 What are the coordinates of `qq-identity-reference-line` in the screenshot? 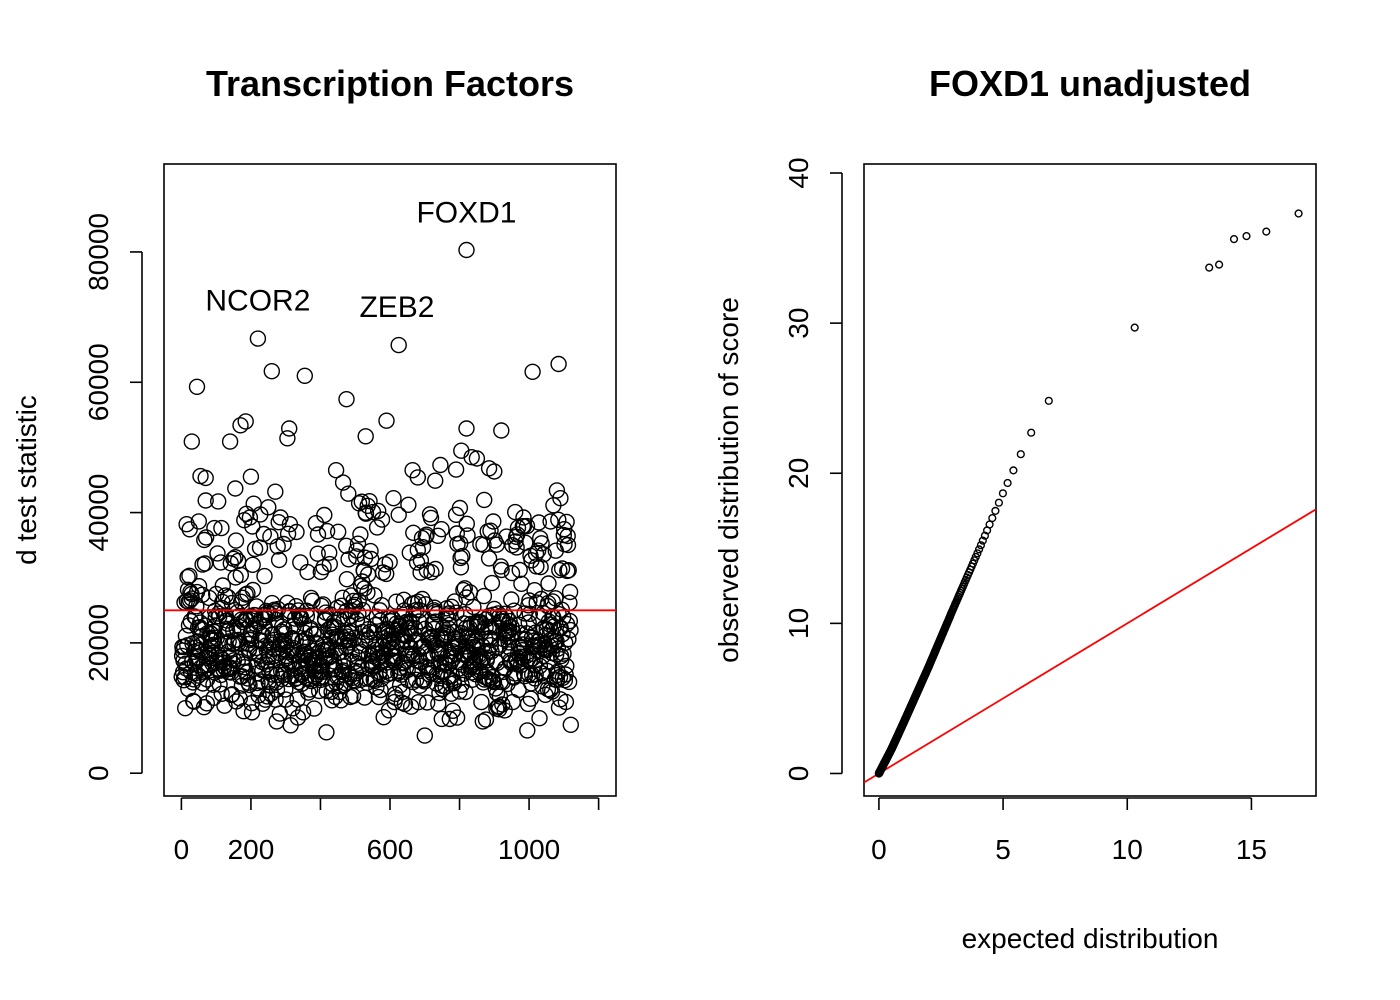 It's located at (1090, 646).